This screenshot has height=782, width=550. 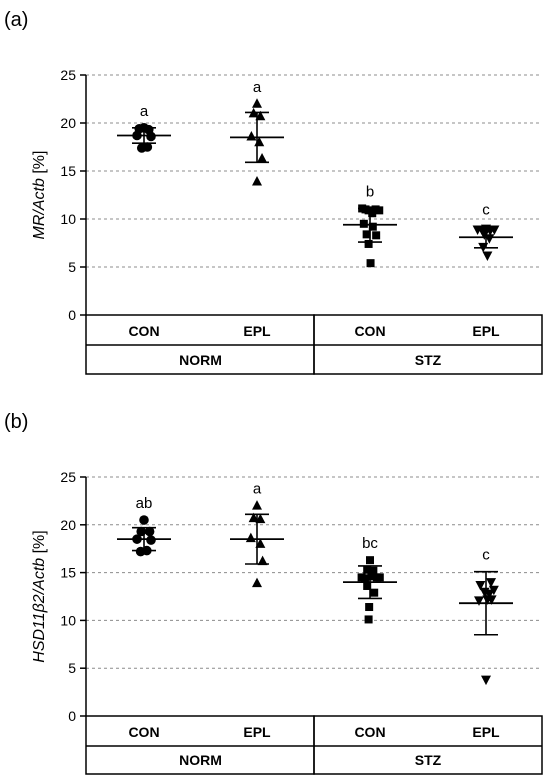 I want to click on y-axis-label: MR/Actb [%], so click(x=39, y=195).